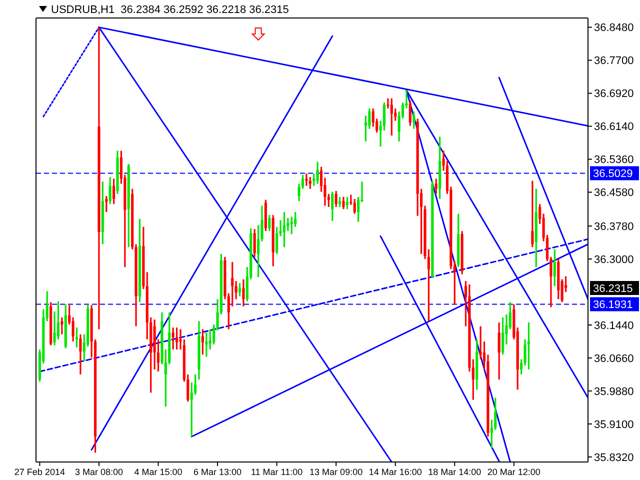 This screenshot has width=640, height=480. I want to click on ref-line-label: 36.5029, so click(613, 174).